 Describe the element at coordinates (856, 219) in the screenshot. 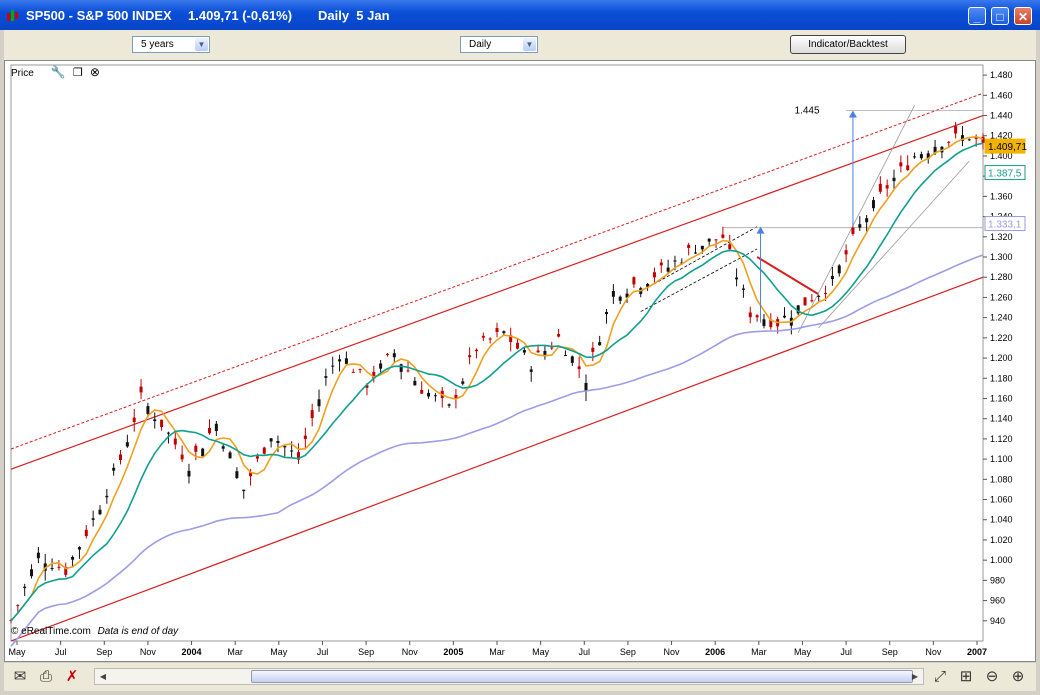

I see `grey-trendline` at that location.